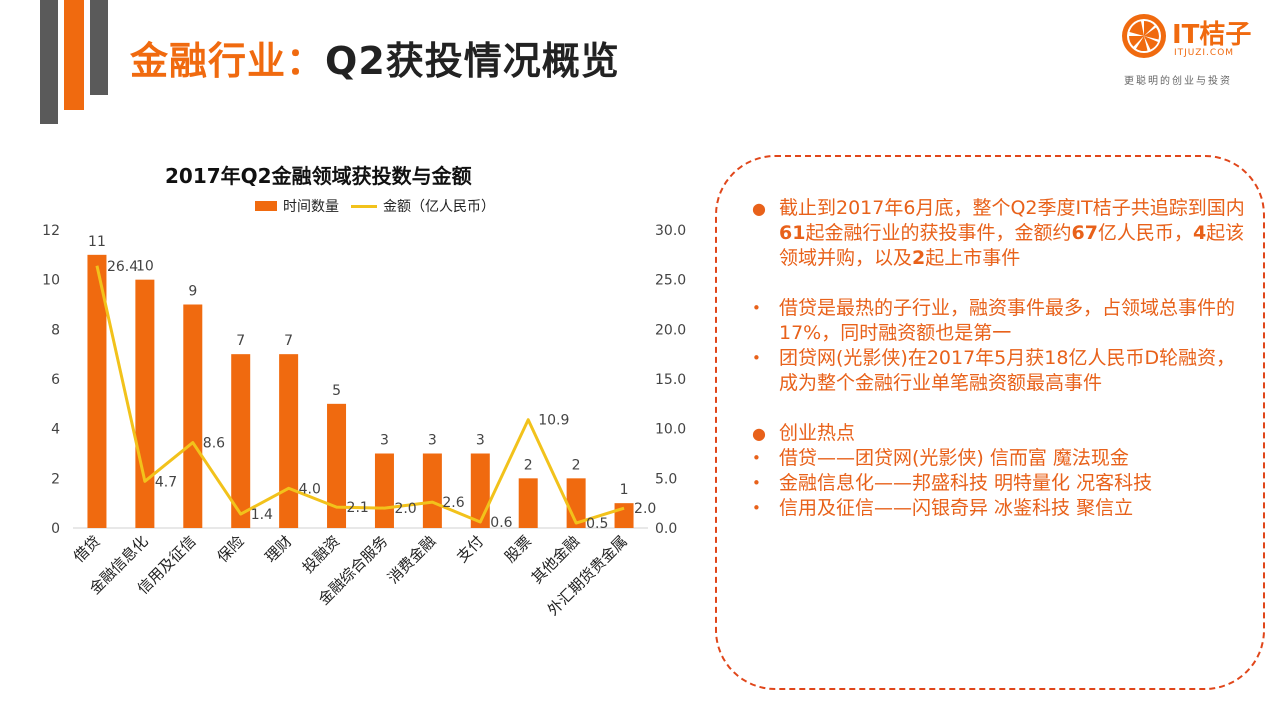  I want to click on y-left-tick-label: 4, so click(55, 430).